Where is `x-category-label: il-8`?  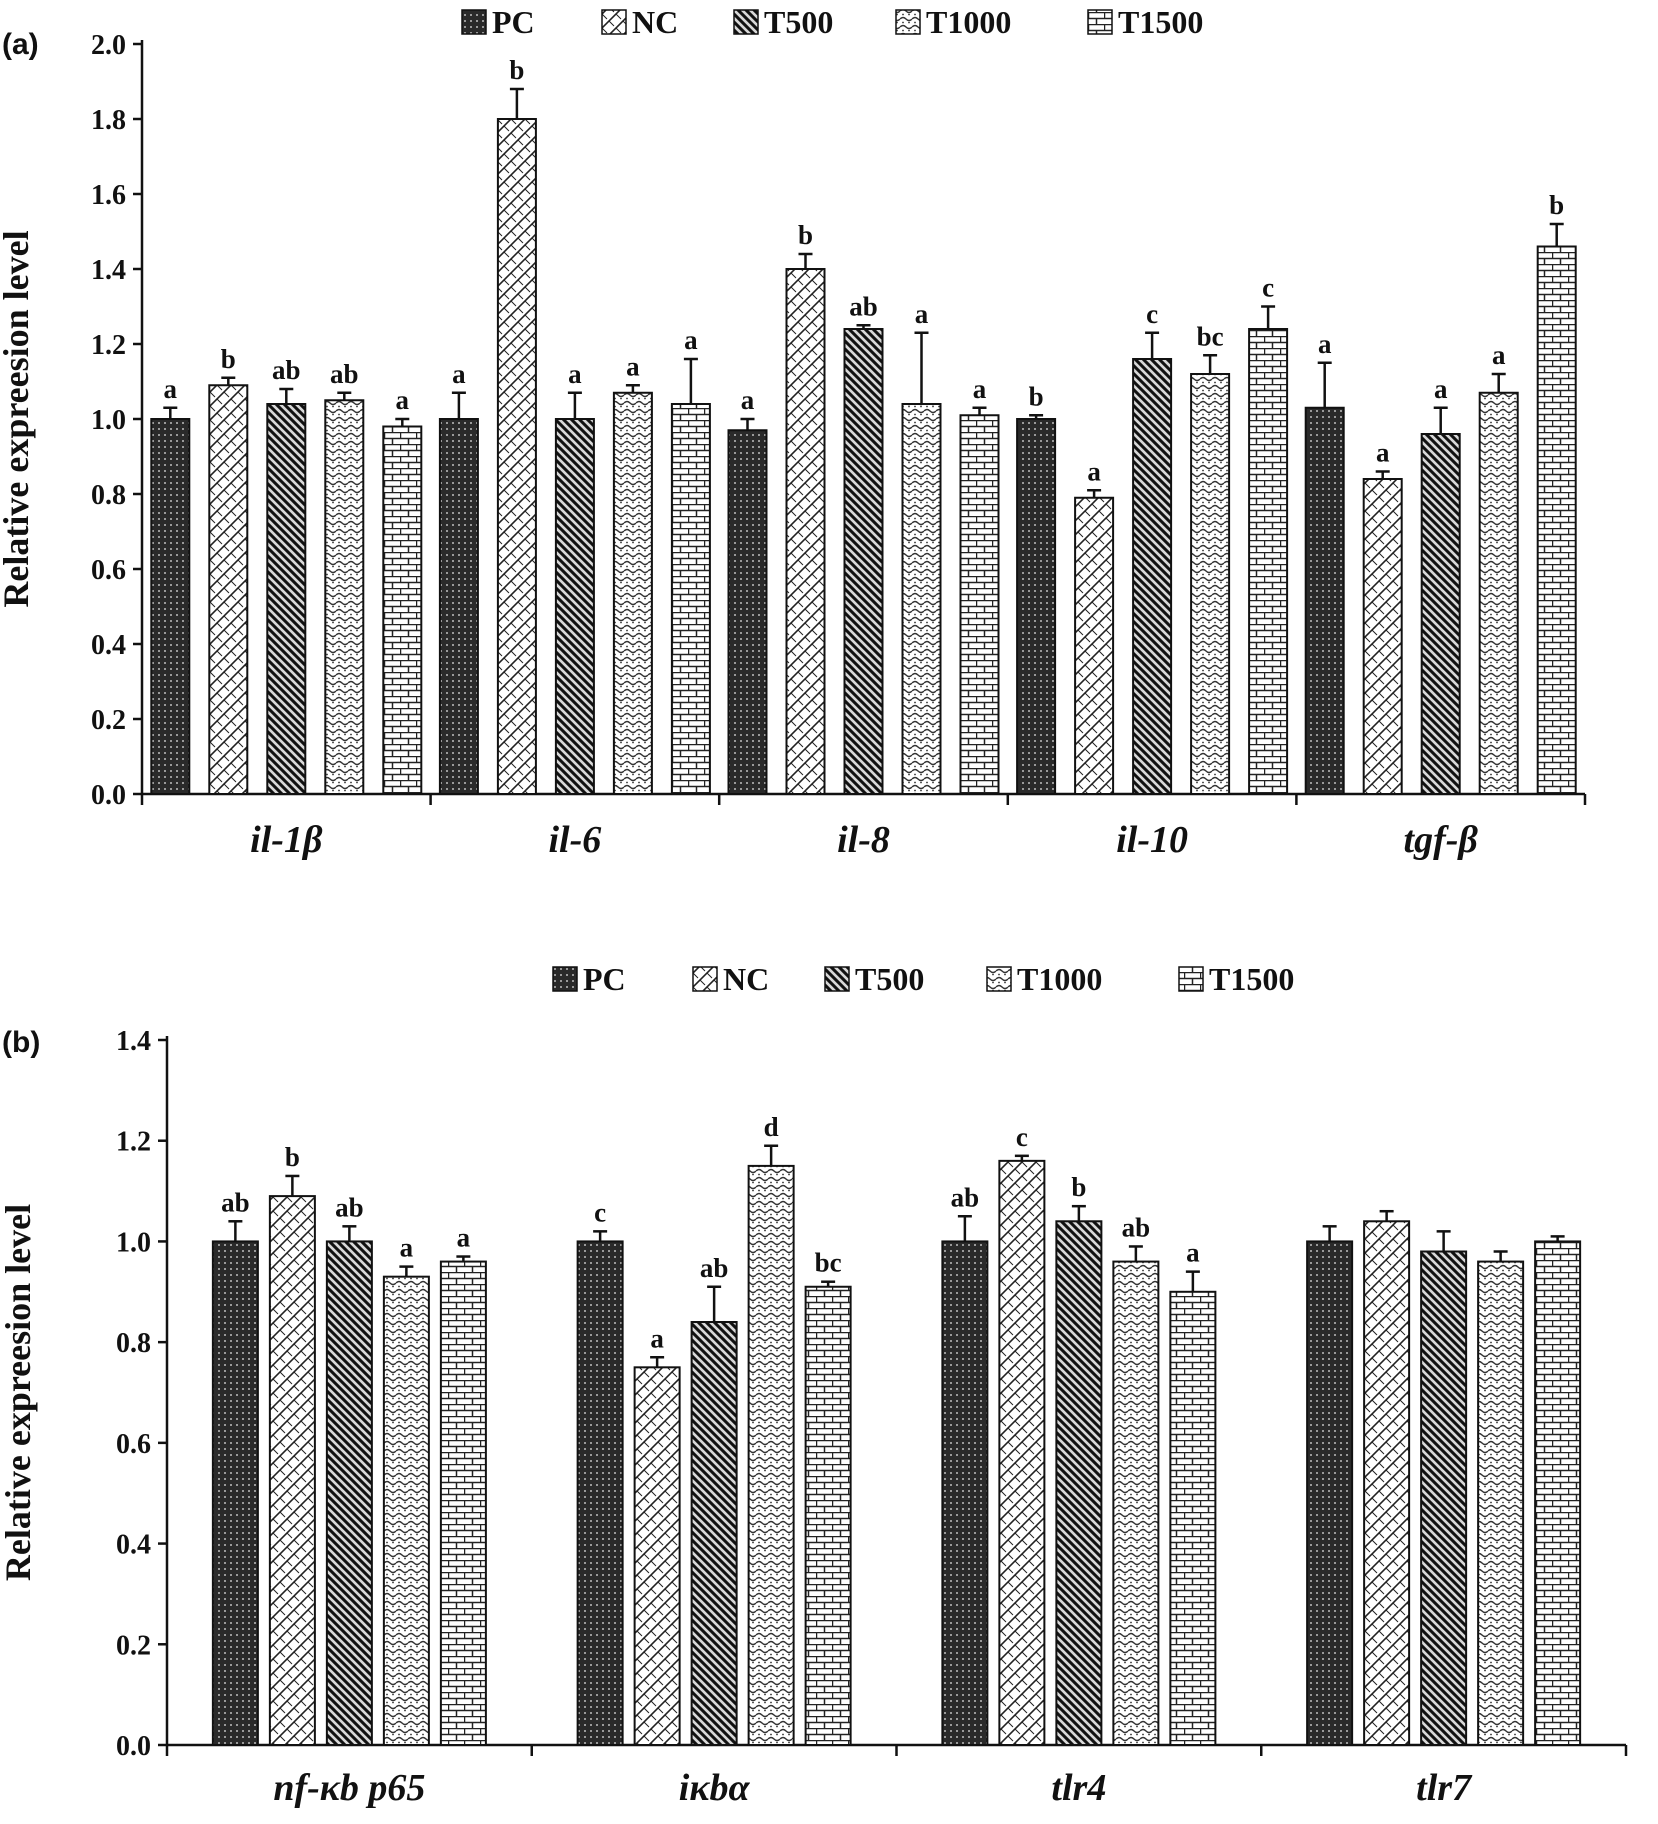
x-category-label: il-8 is located at coordinates (863, 840).